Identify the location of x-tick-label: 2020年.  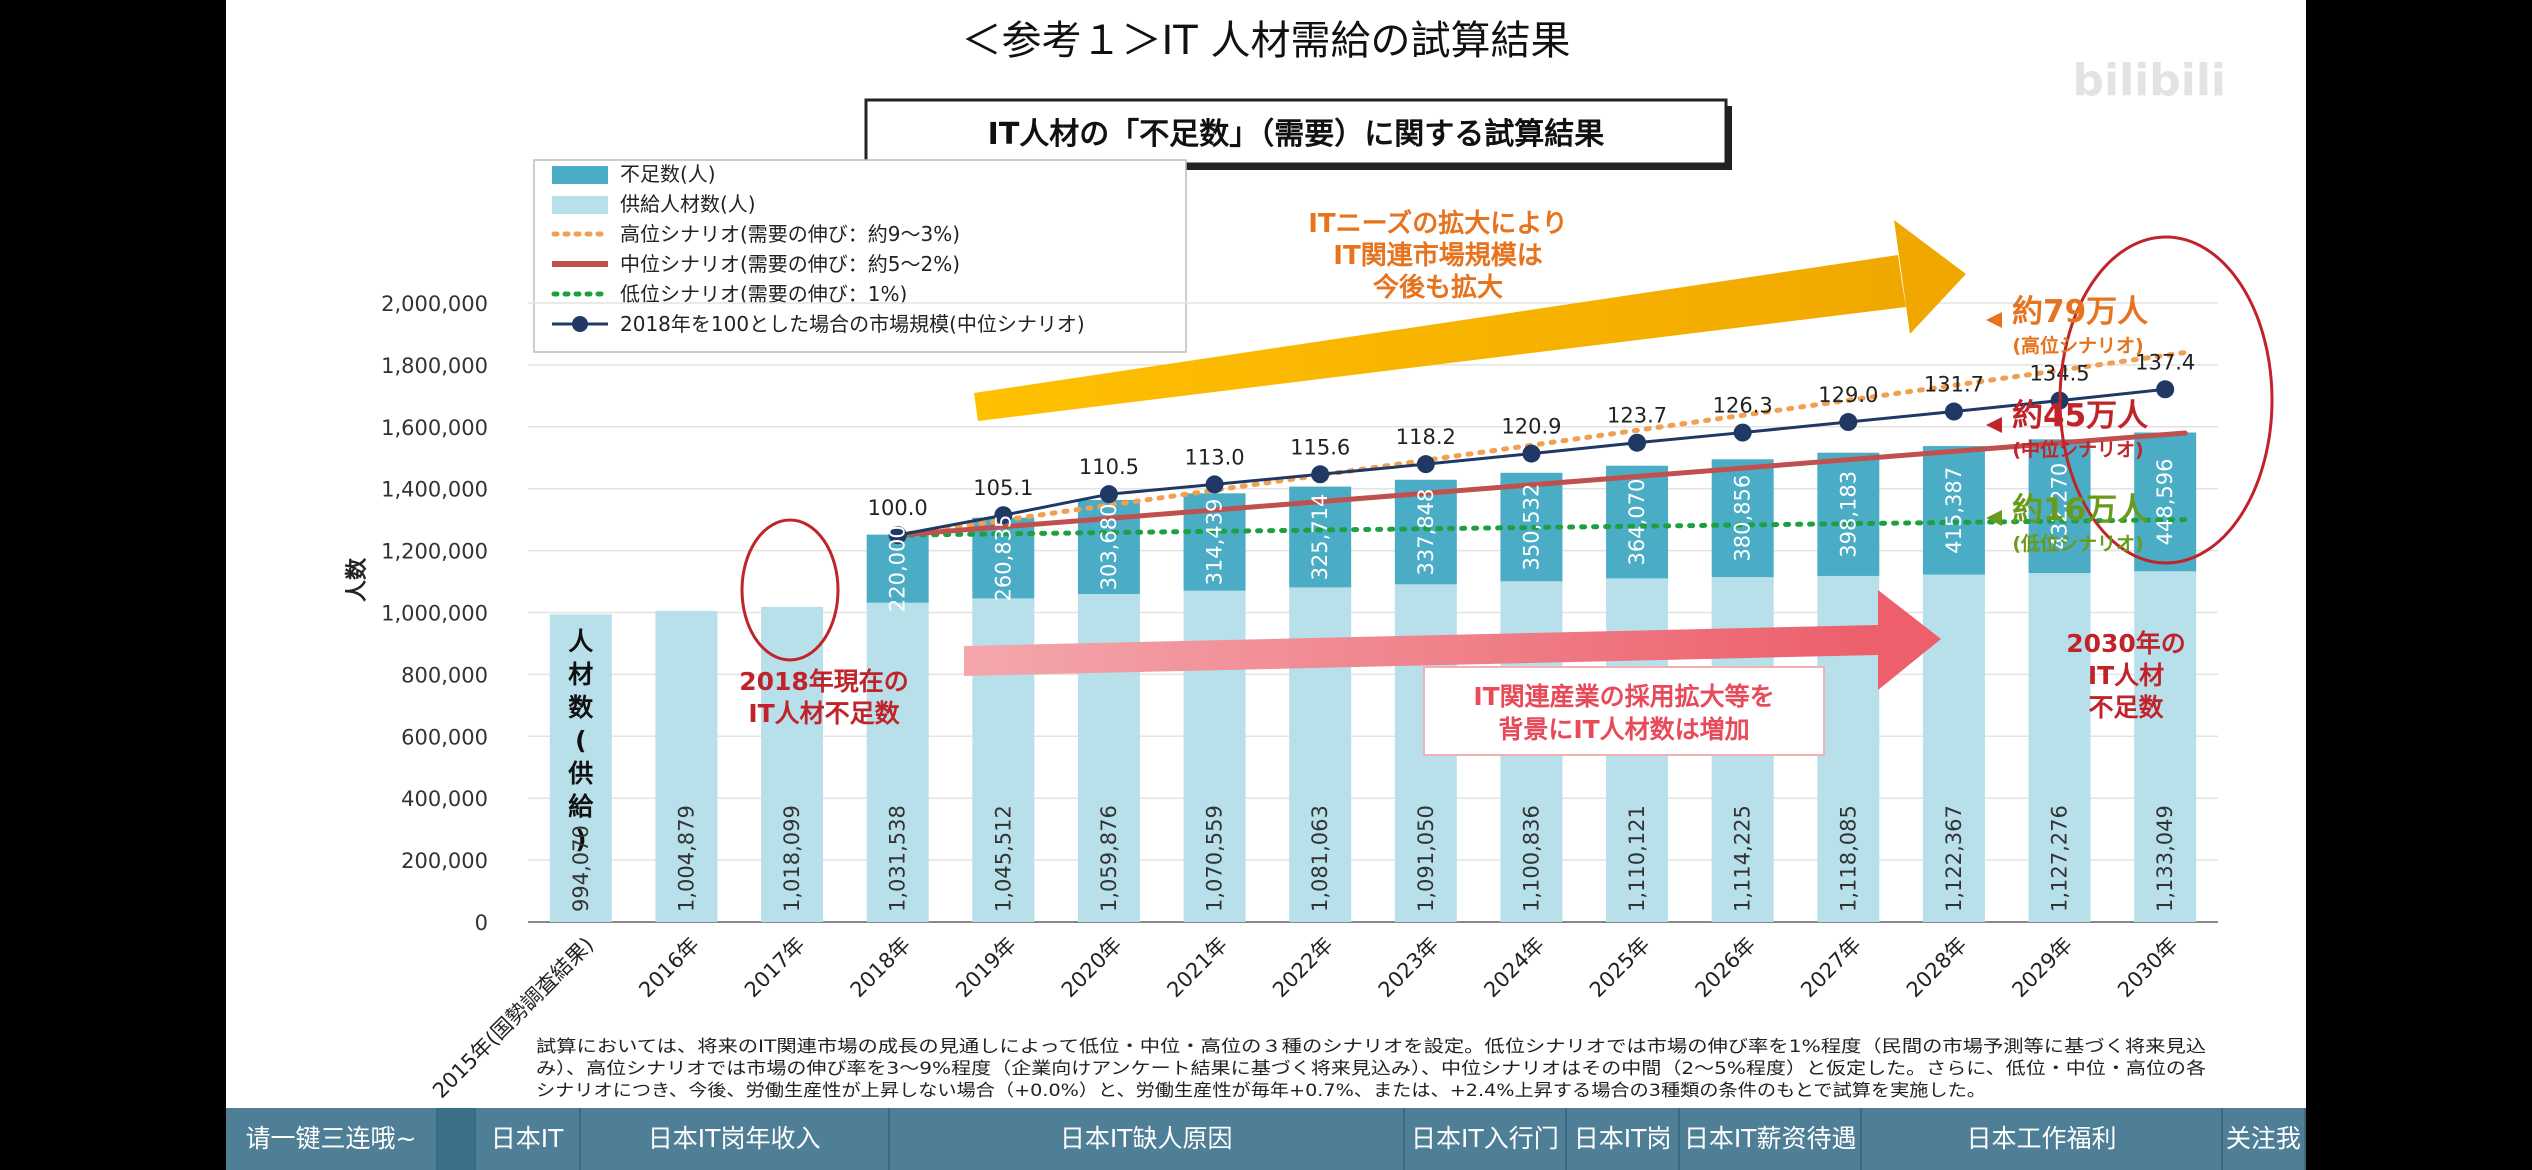
(1092, 968).